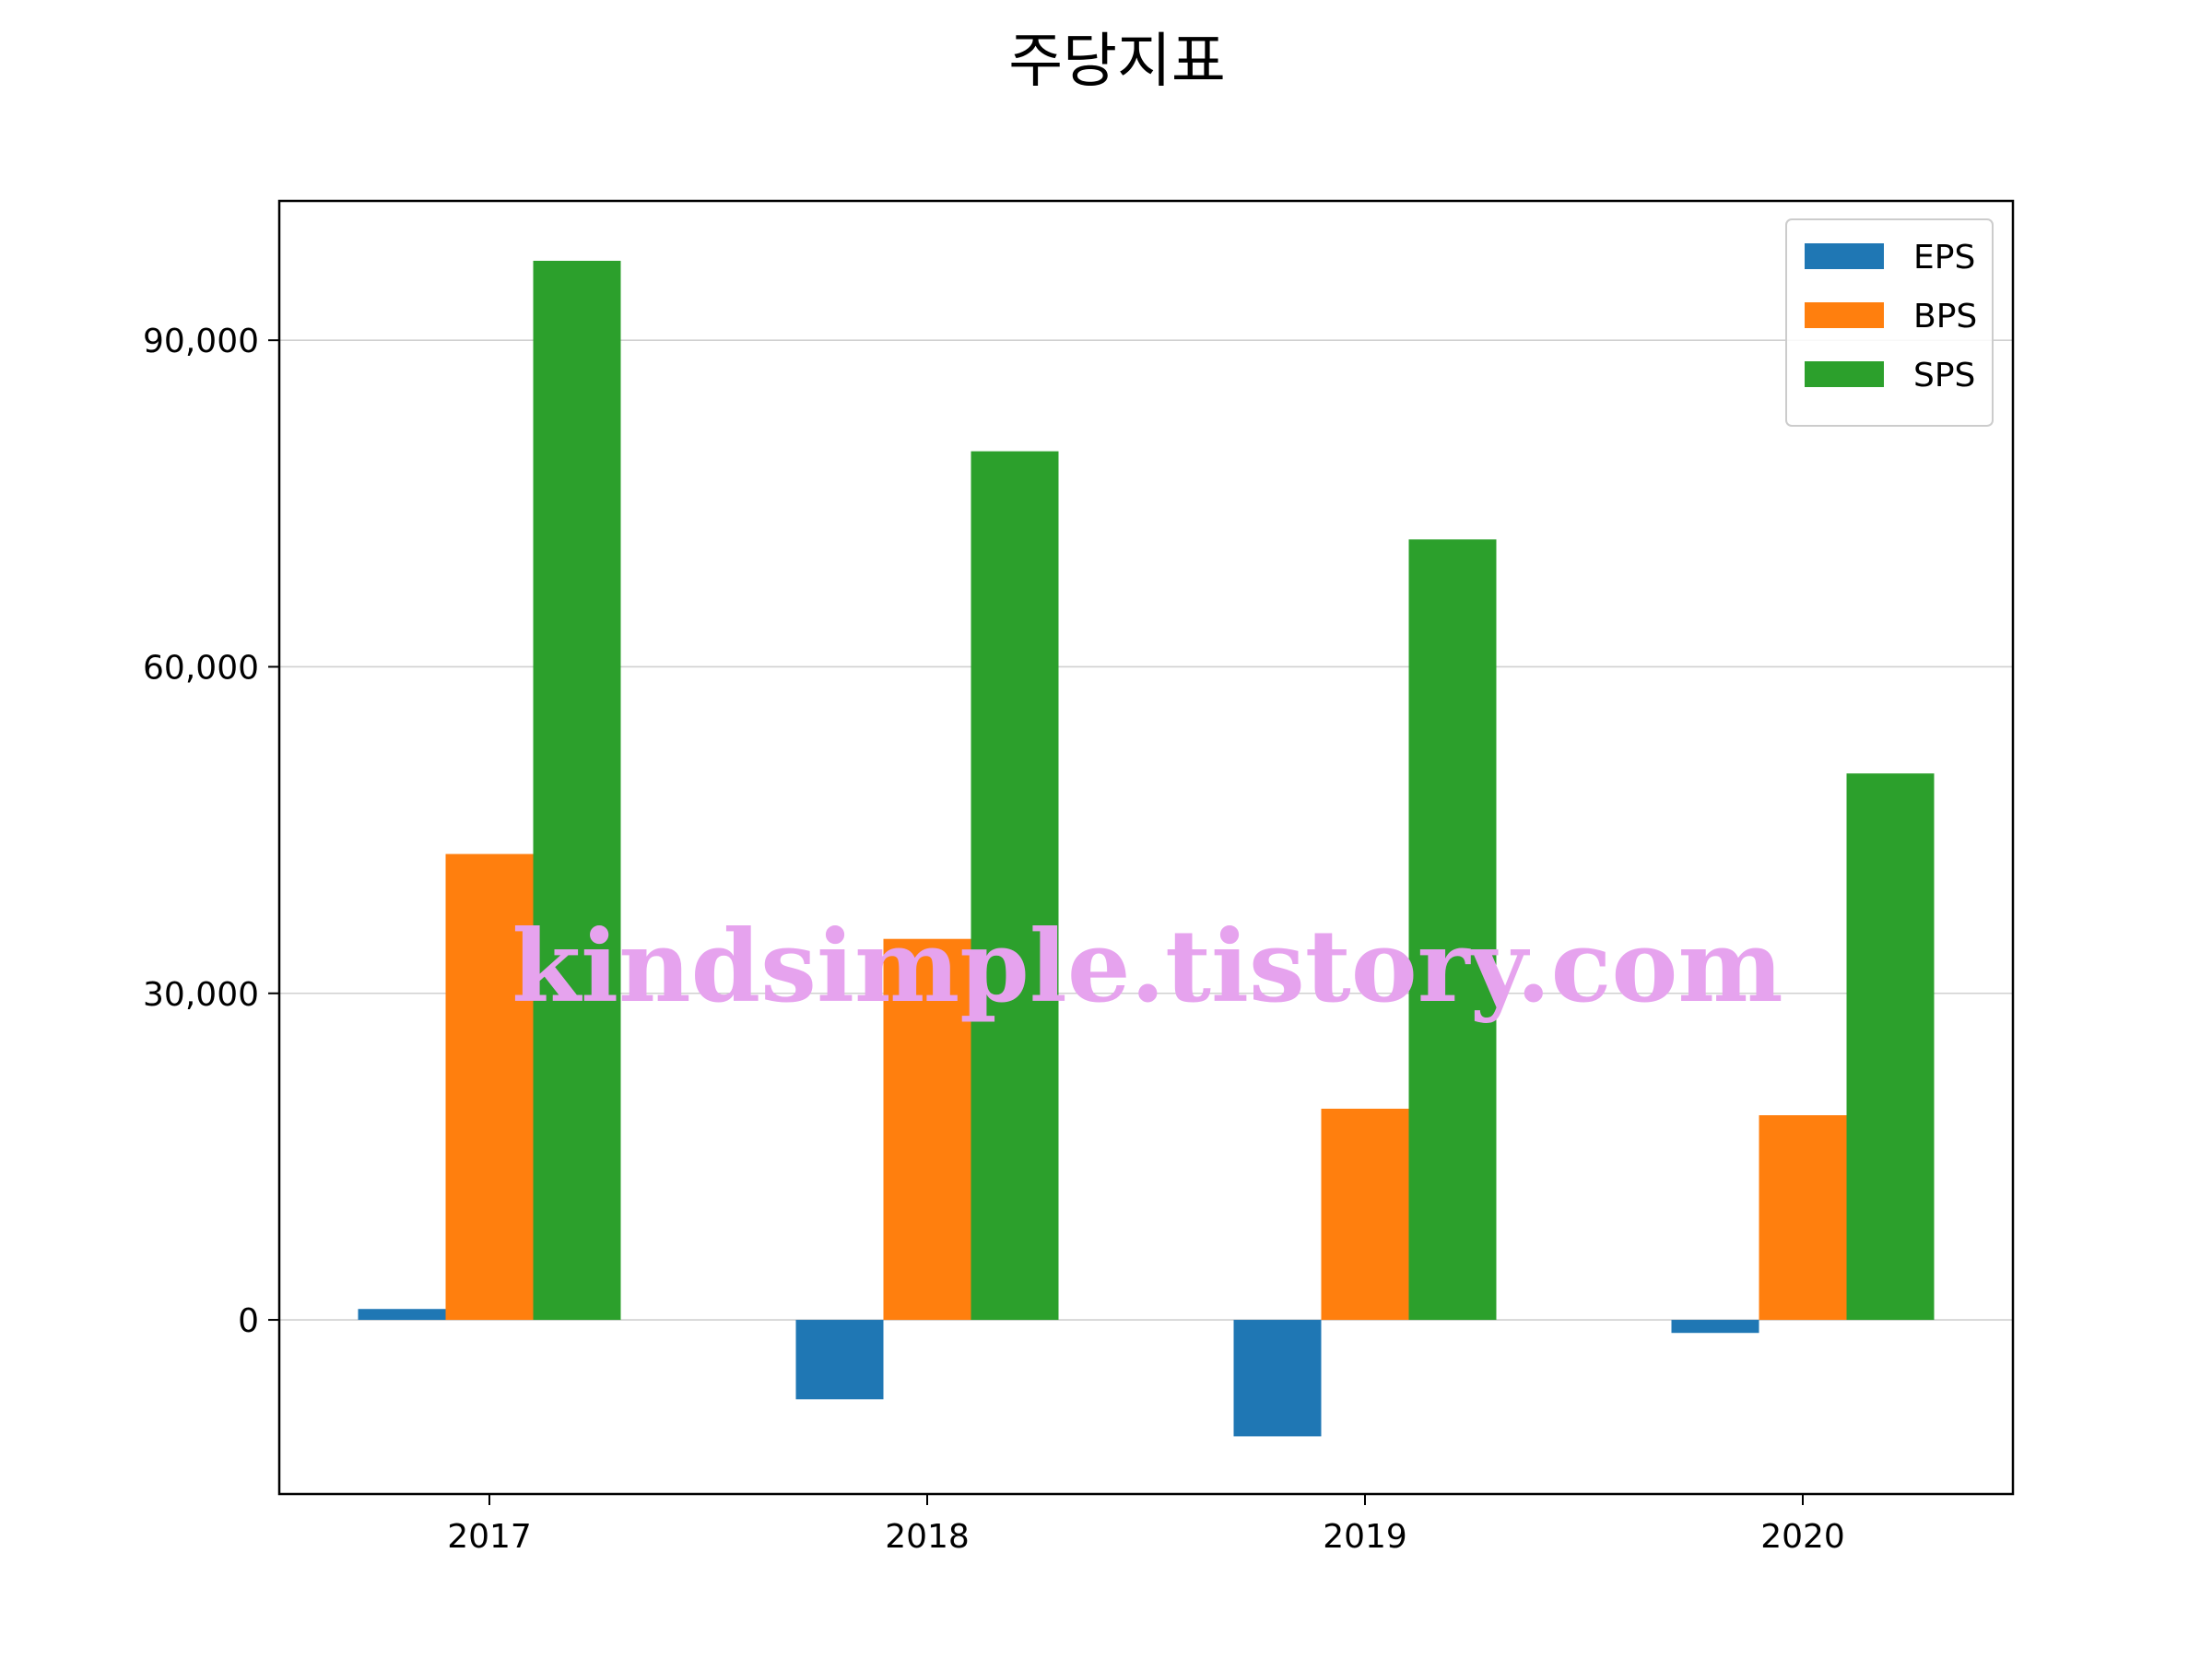 The image size is (2212, 1659). I want to click on legend-label-bps: BPS, so click(1945, 316).